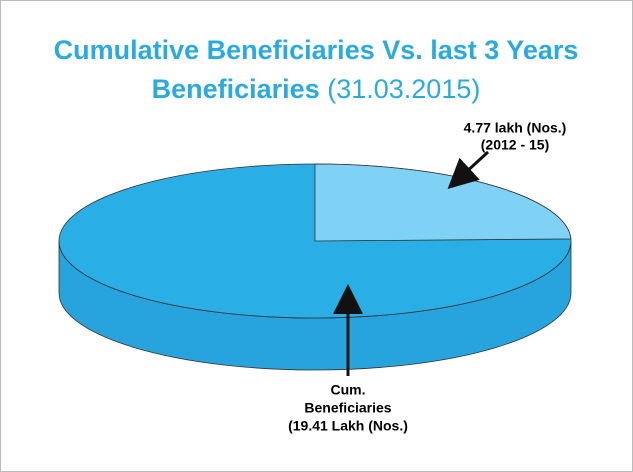  What do you see at coordinates (443, 202) in the screenshot?
I see `pie-slice` at bounding box center [443, 202].